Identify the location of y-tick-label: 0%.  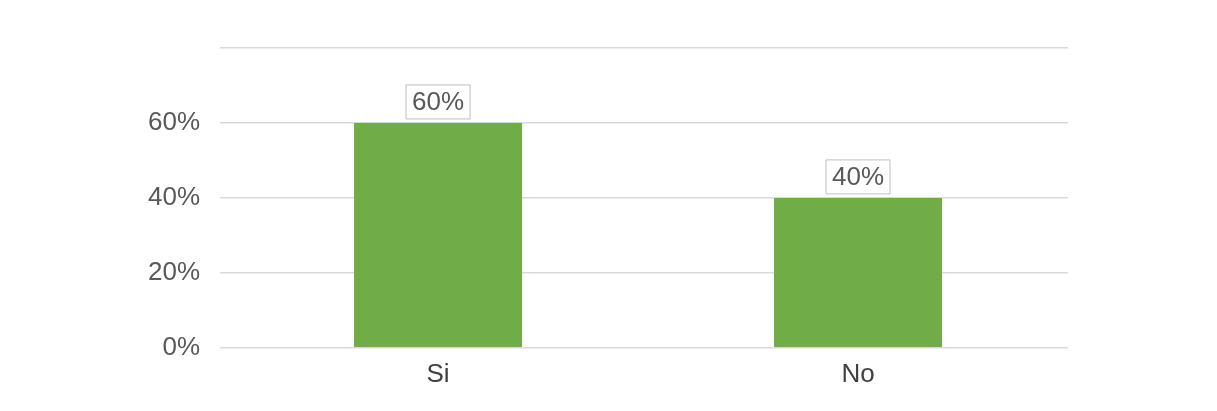
(181, 345).